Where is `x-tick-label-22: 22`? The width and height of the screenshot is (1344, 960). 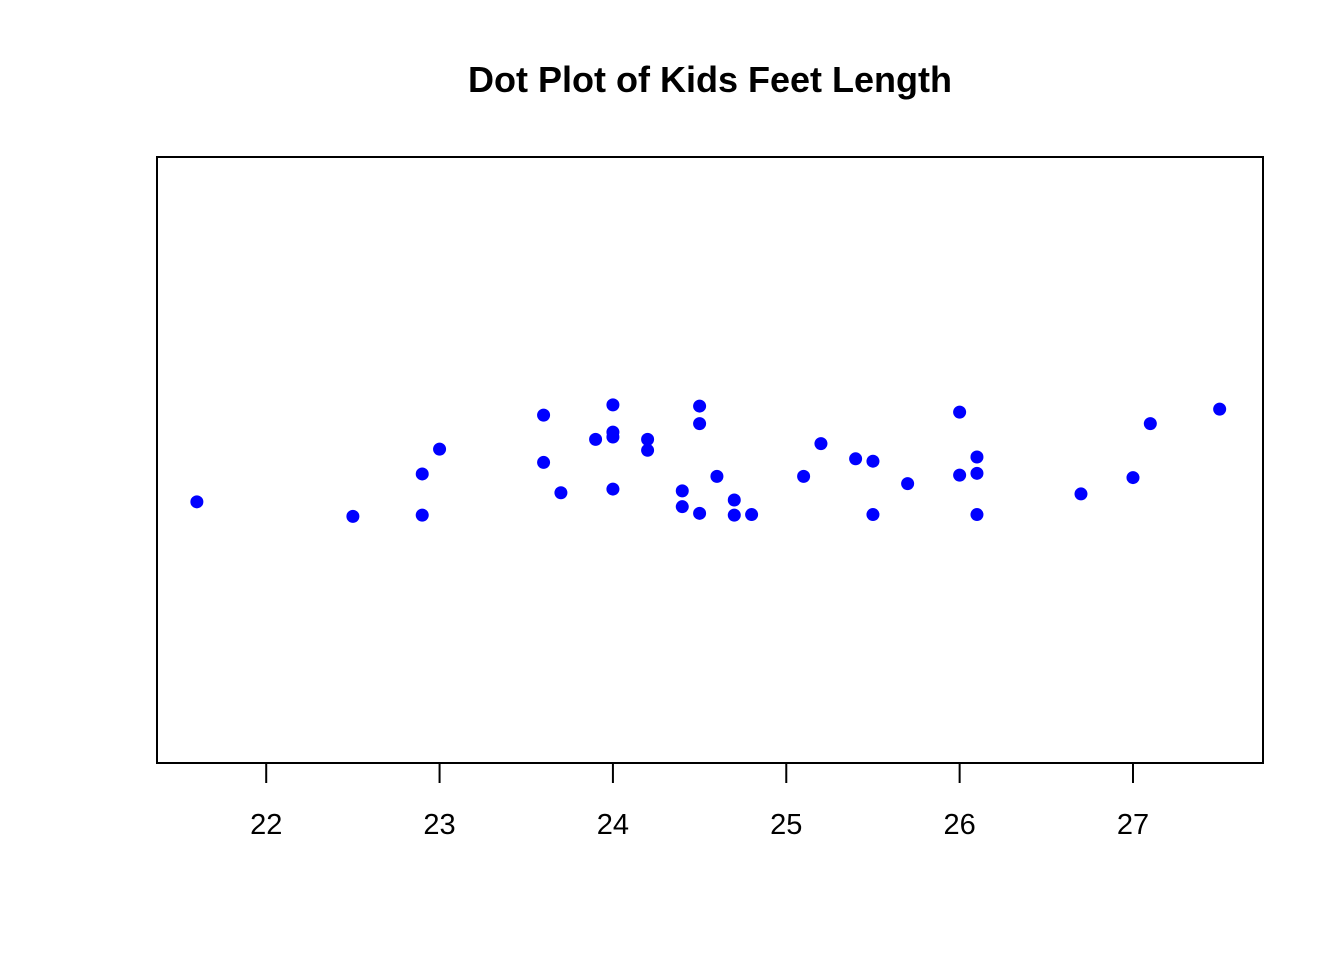 x-tick-label-22: 22 is located at coordinates (266, 825).